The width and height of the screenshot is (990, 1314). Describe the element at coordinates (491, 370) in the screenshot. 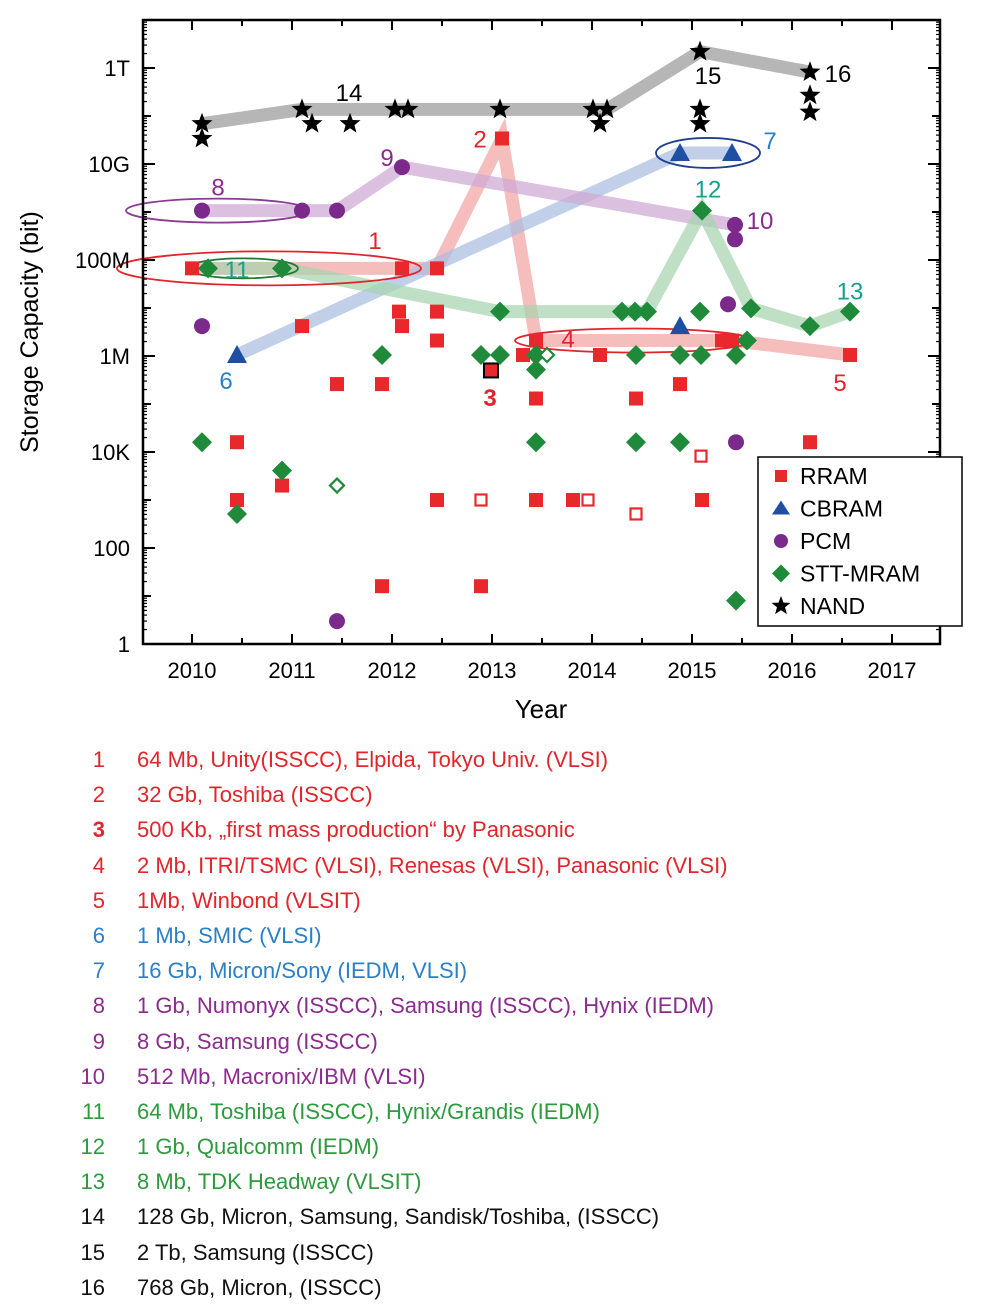

I see `rram-highlight-point` at that location.